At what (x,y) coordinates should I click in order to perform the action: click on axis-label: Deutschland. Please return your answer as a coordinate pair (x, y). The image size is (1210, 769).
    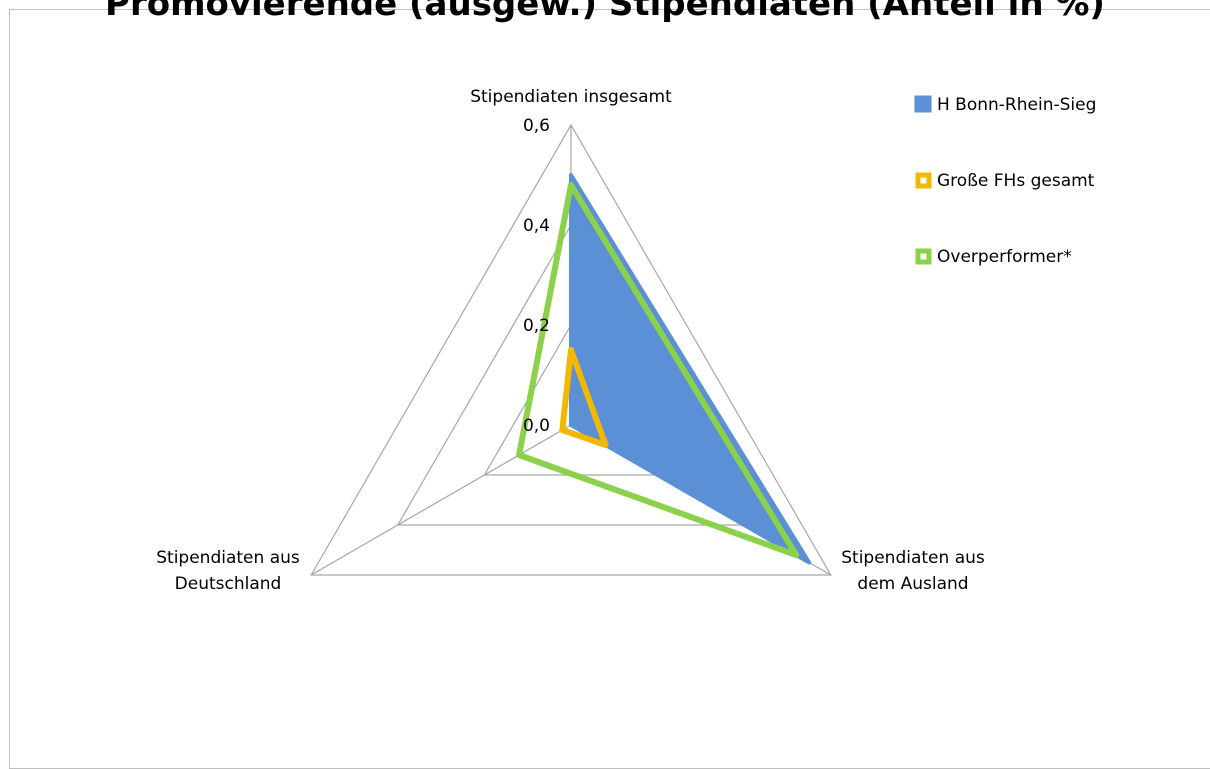
    Looking at the image, I should click on (228, 584).